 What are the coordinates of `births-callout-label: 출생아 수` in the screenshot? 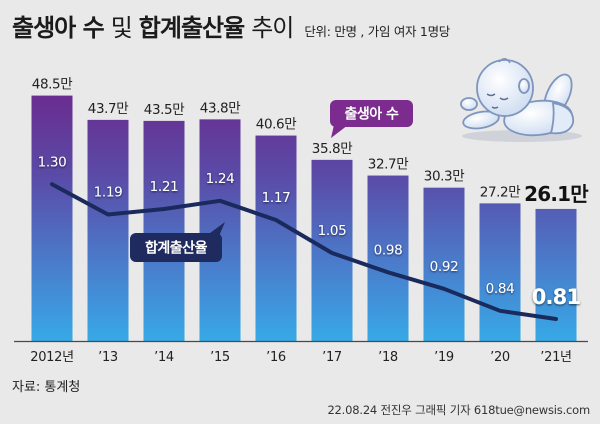 It's located at (372, 114).